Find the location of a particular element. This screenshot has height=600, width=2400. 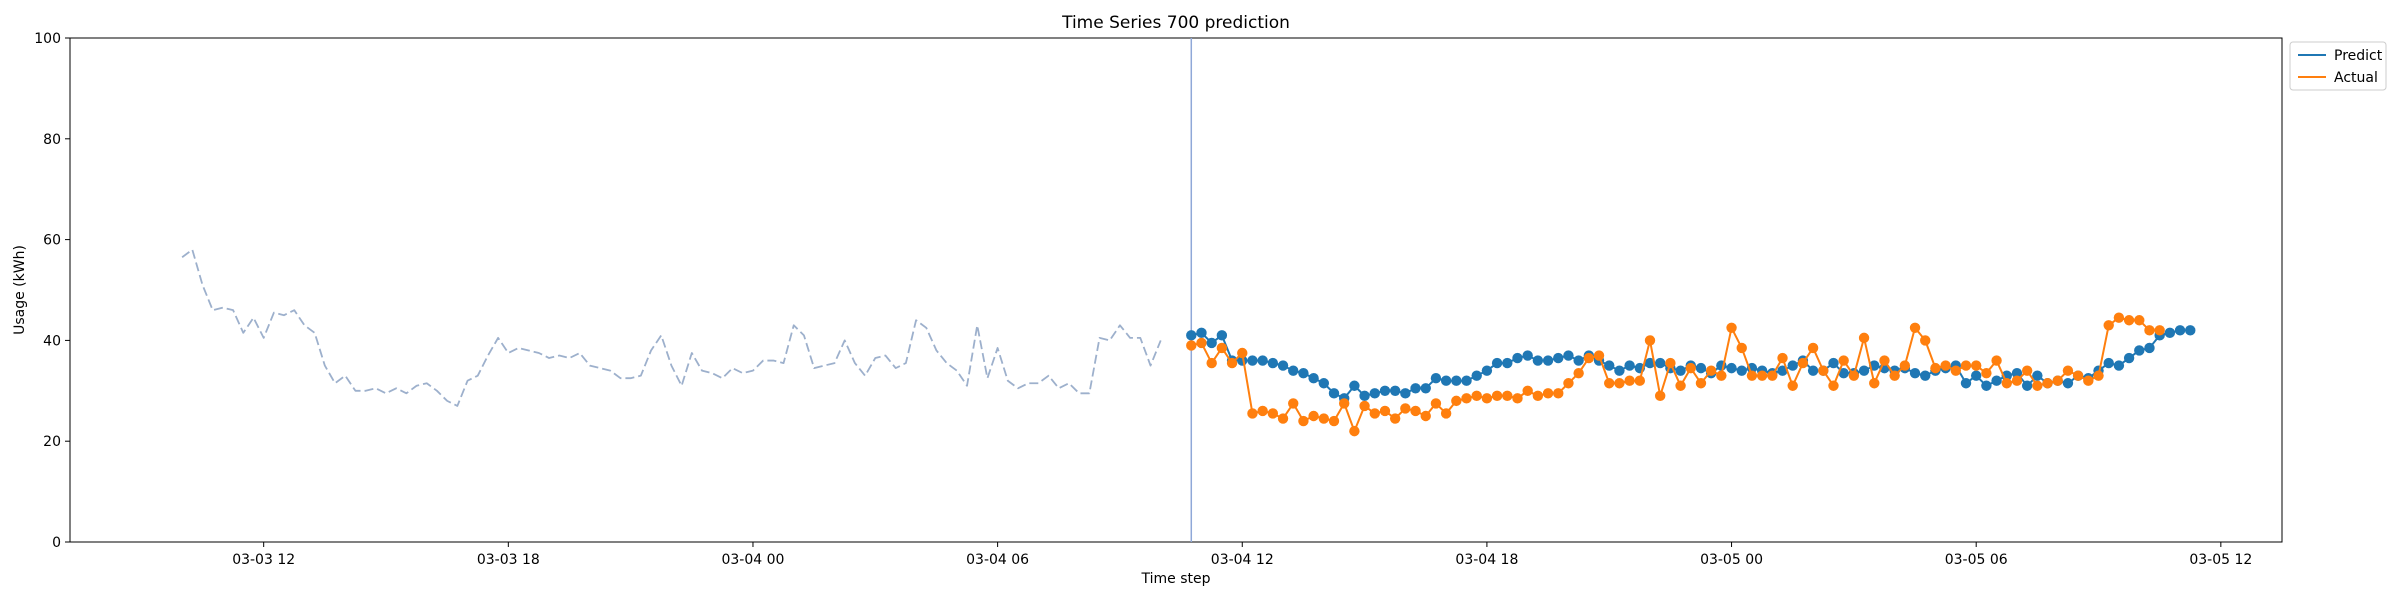

legend-predict-label: Predict is located at coordinates (2358, 56).